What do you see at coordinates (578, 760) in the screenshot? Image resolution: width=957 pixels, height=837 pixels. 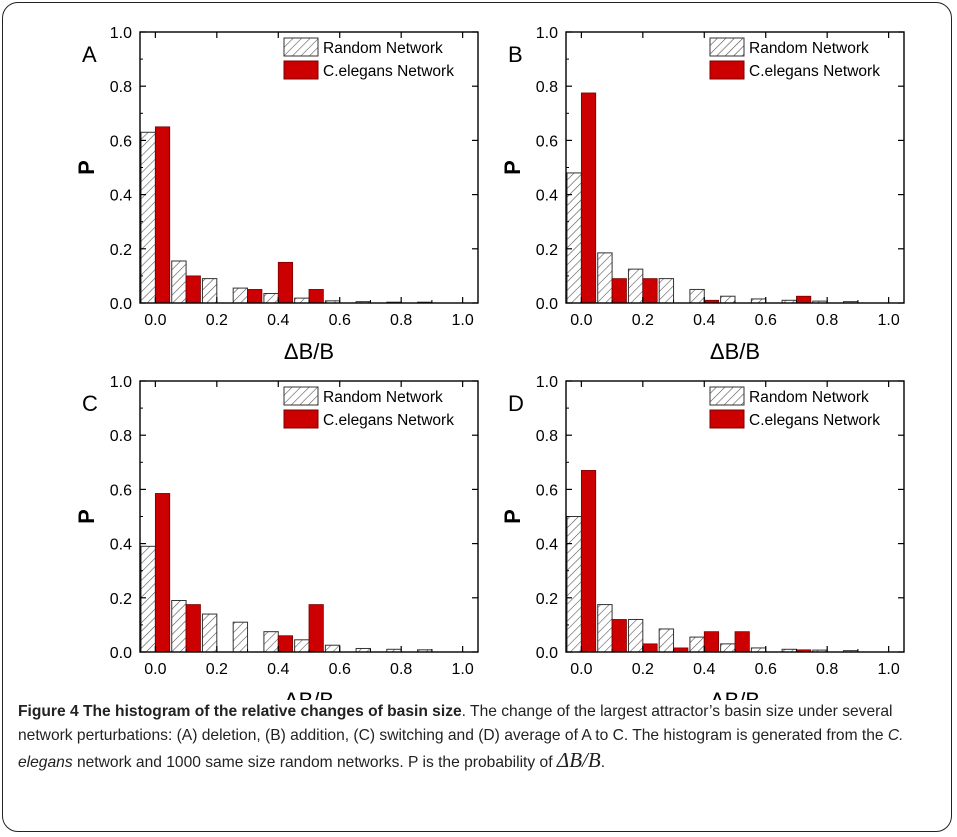 I see `caption-math: ΔB/B` at bounding box center [578, 760].